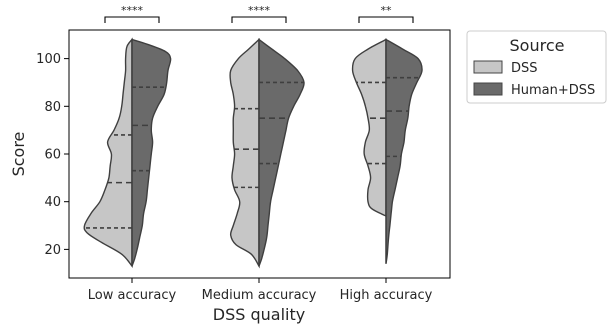  I want to click on legend: Source DSS Human+DSS, so click(536, 67).